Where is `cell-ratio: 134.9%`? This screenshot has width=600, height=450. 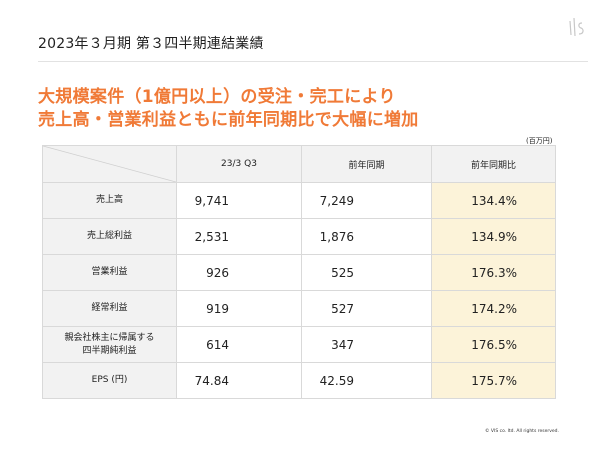
cell-ratio: 134.9% is located at coordinates (493, 236).